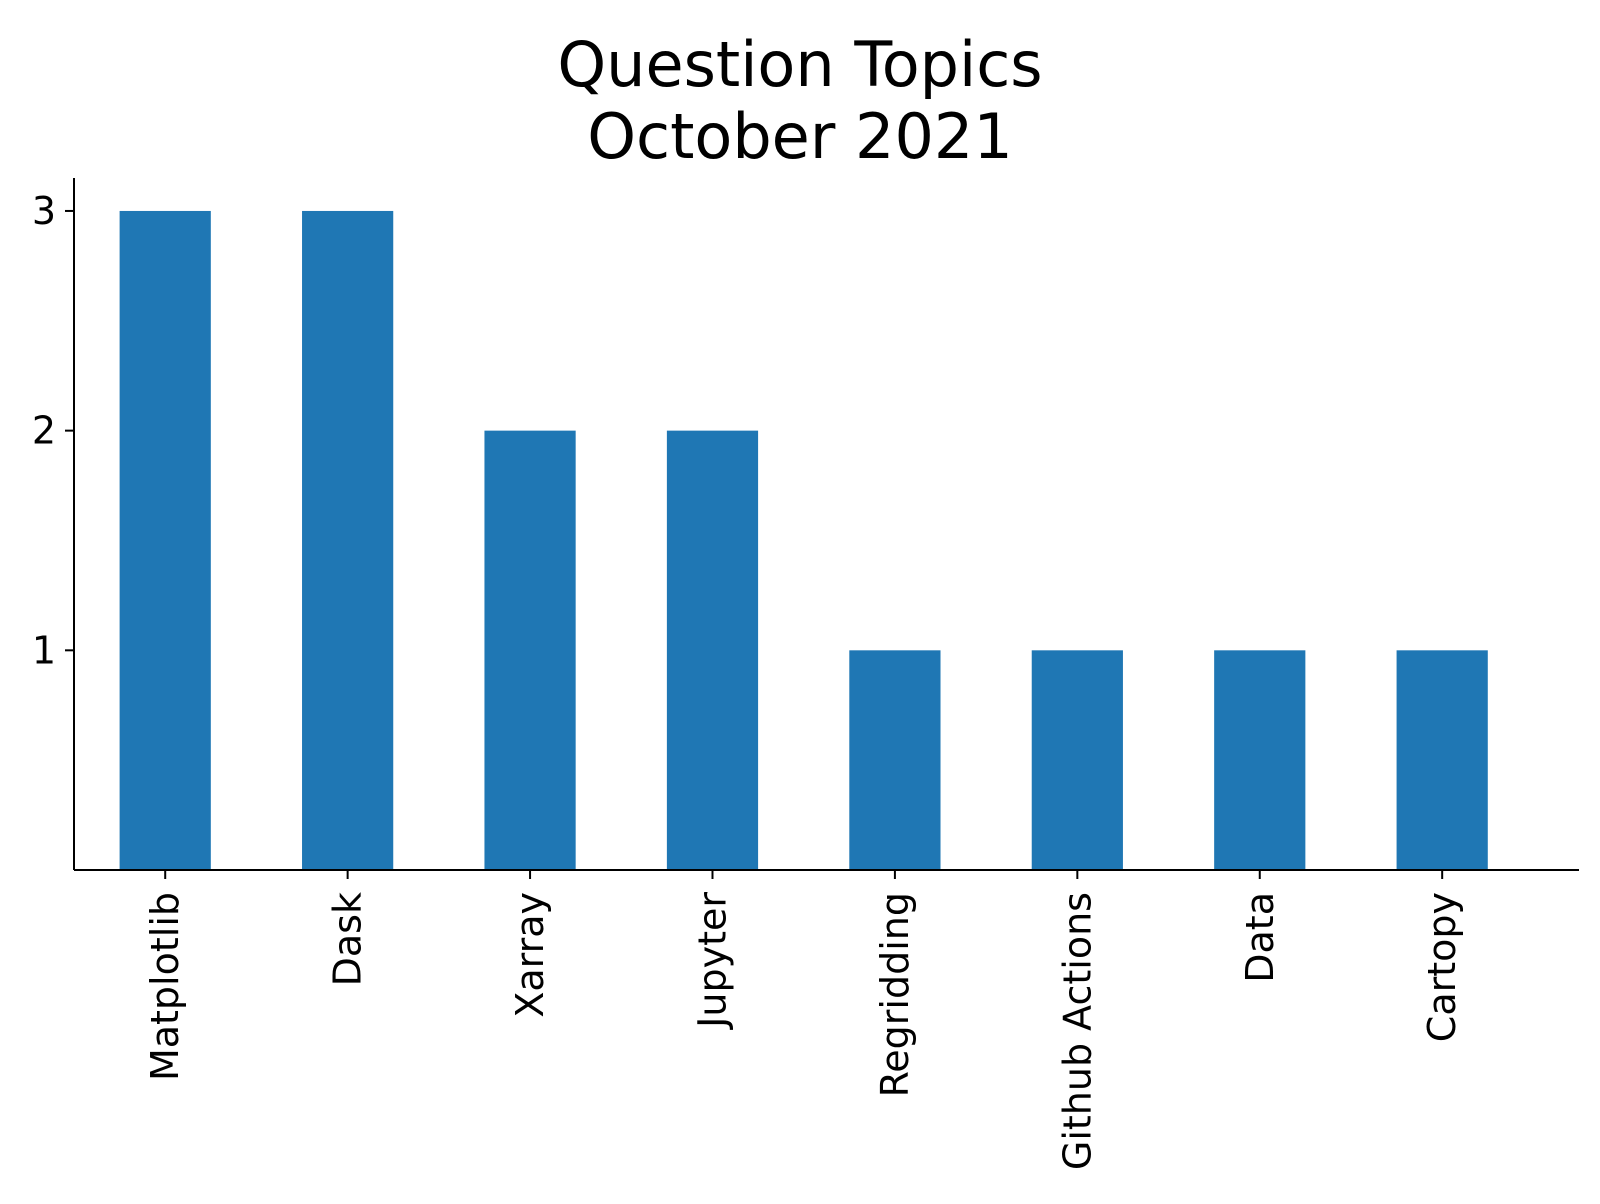 The height and width of the screenshot is (1204, 1600). What do you see at coordinates (1260, 937) in the screenshot?
I see `x-tick-label: Data` at bounding box center [1260, 937].